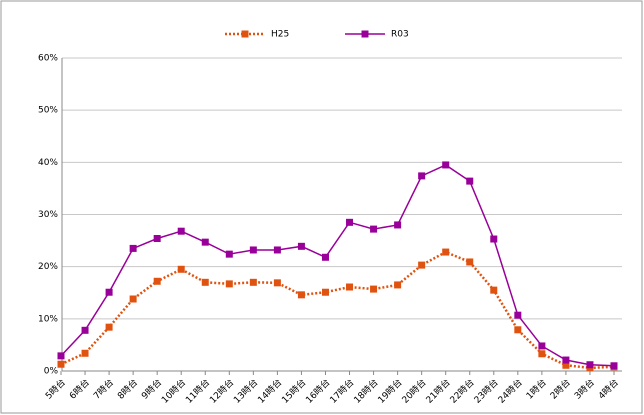 This screenshot has height=415, width=644. Describe the element at coordinates (280, 35) in the screenshot. I see `legend-label: H25` at that location.